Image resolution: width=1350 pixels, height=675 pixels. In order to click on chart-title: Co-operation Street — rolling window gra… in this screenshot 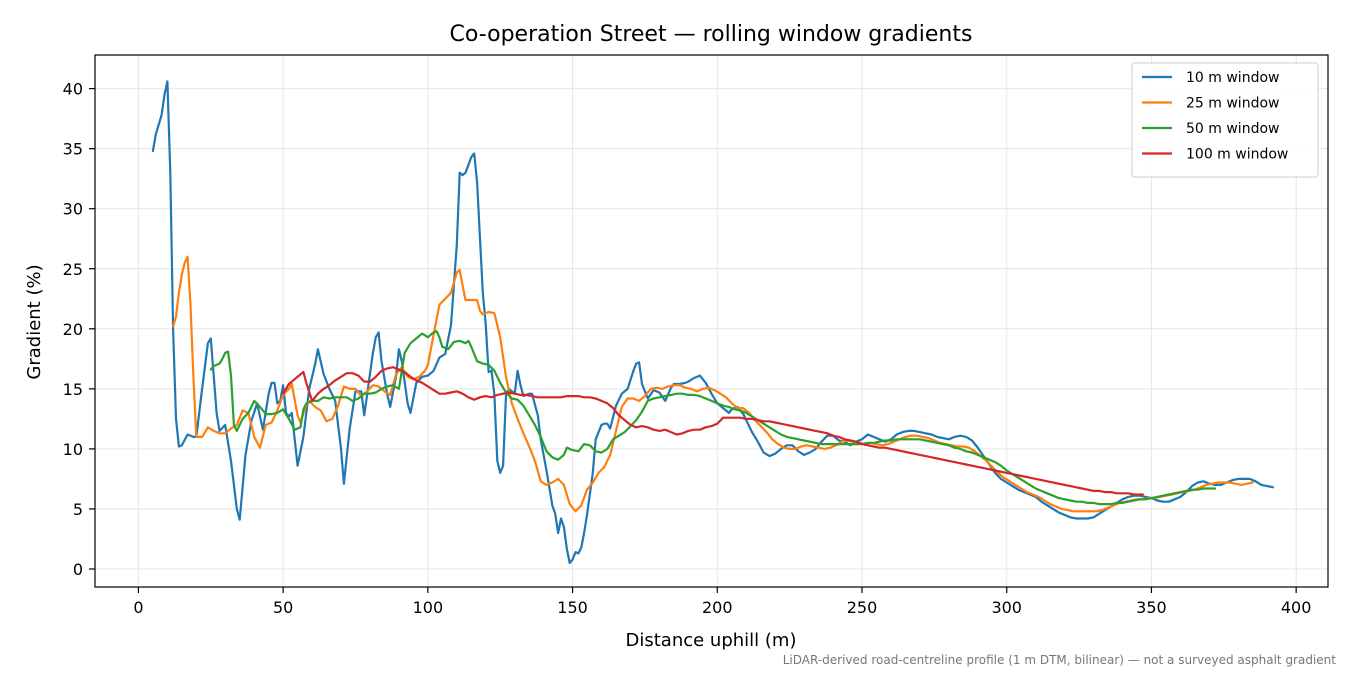, I will do `click(711, 34)`.